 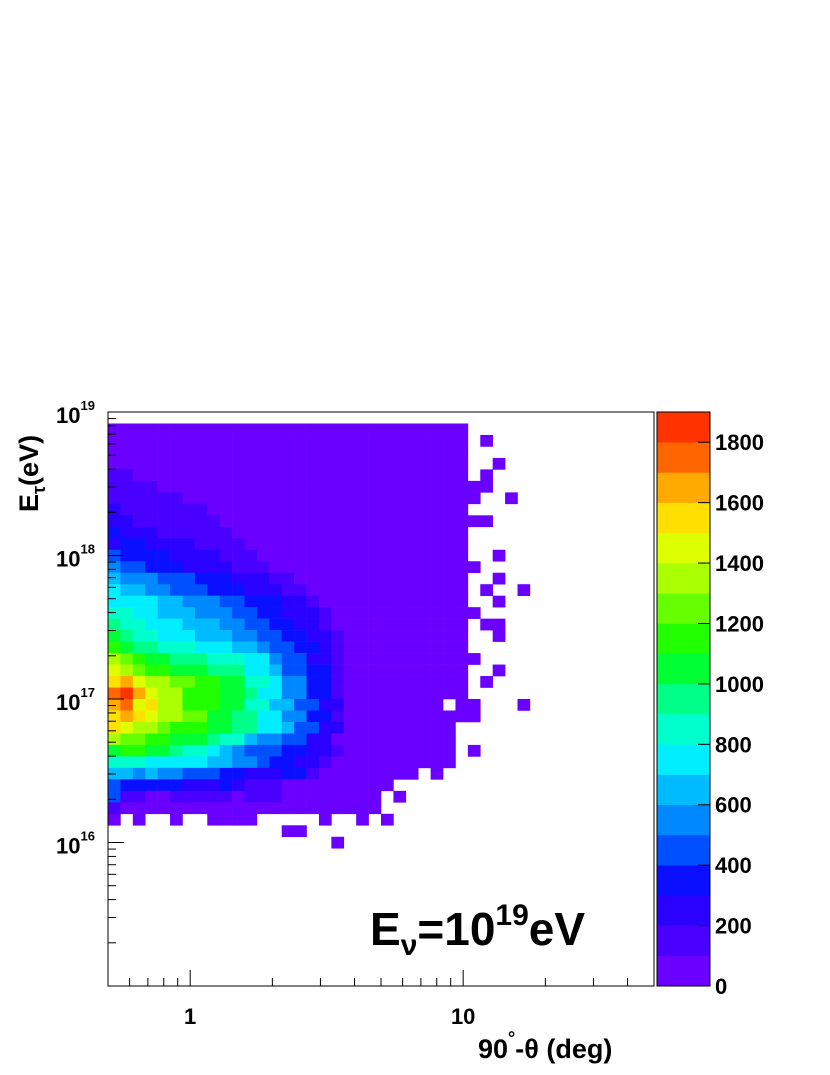 I want to click on x-tick-label: 1, so click(x=190, y=1016).